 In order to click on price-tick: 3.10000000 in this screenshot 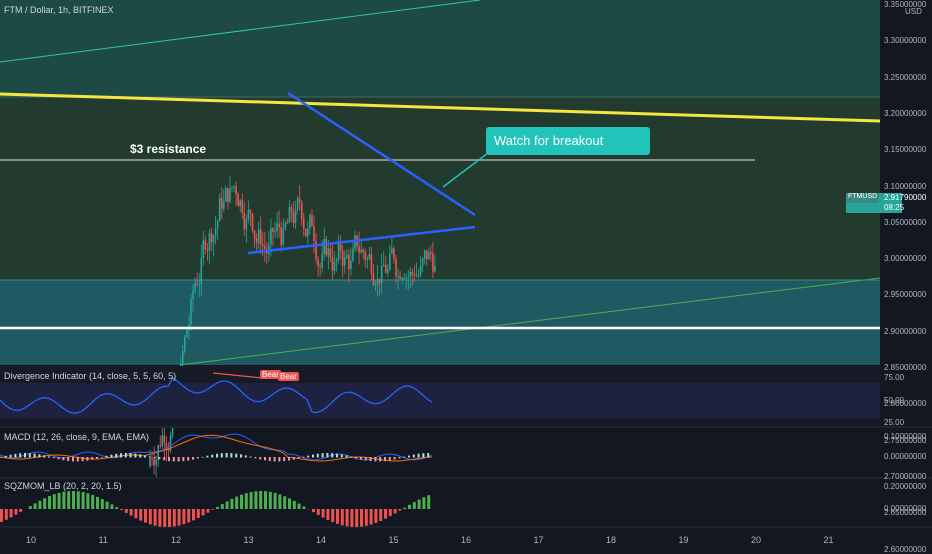, I will do `click(905, 186)`.